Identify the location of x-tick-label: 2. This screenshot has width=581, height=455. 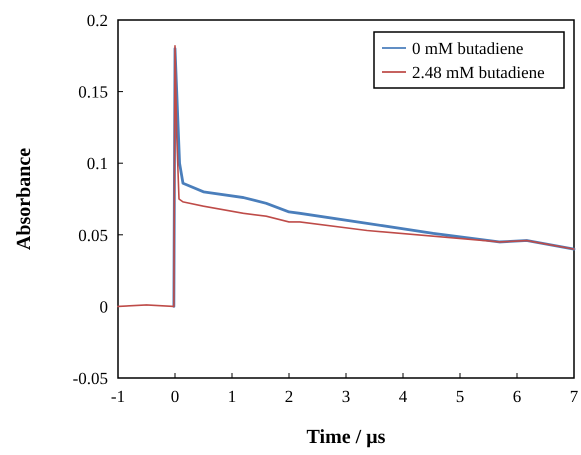
(289, 396).